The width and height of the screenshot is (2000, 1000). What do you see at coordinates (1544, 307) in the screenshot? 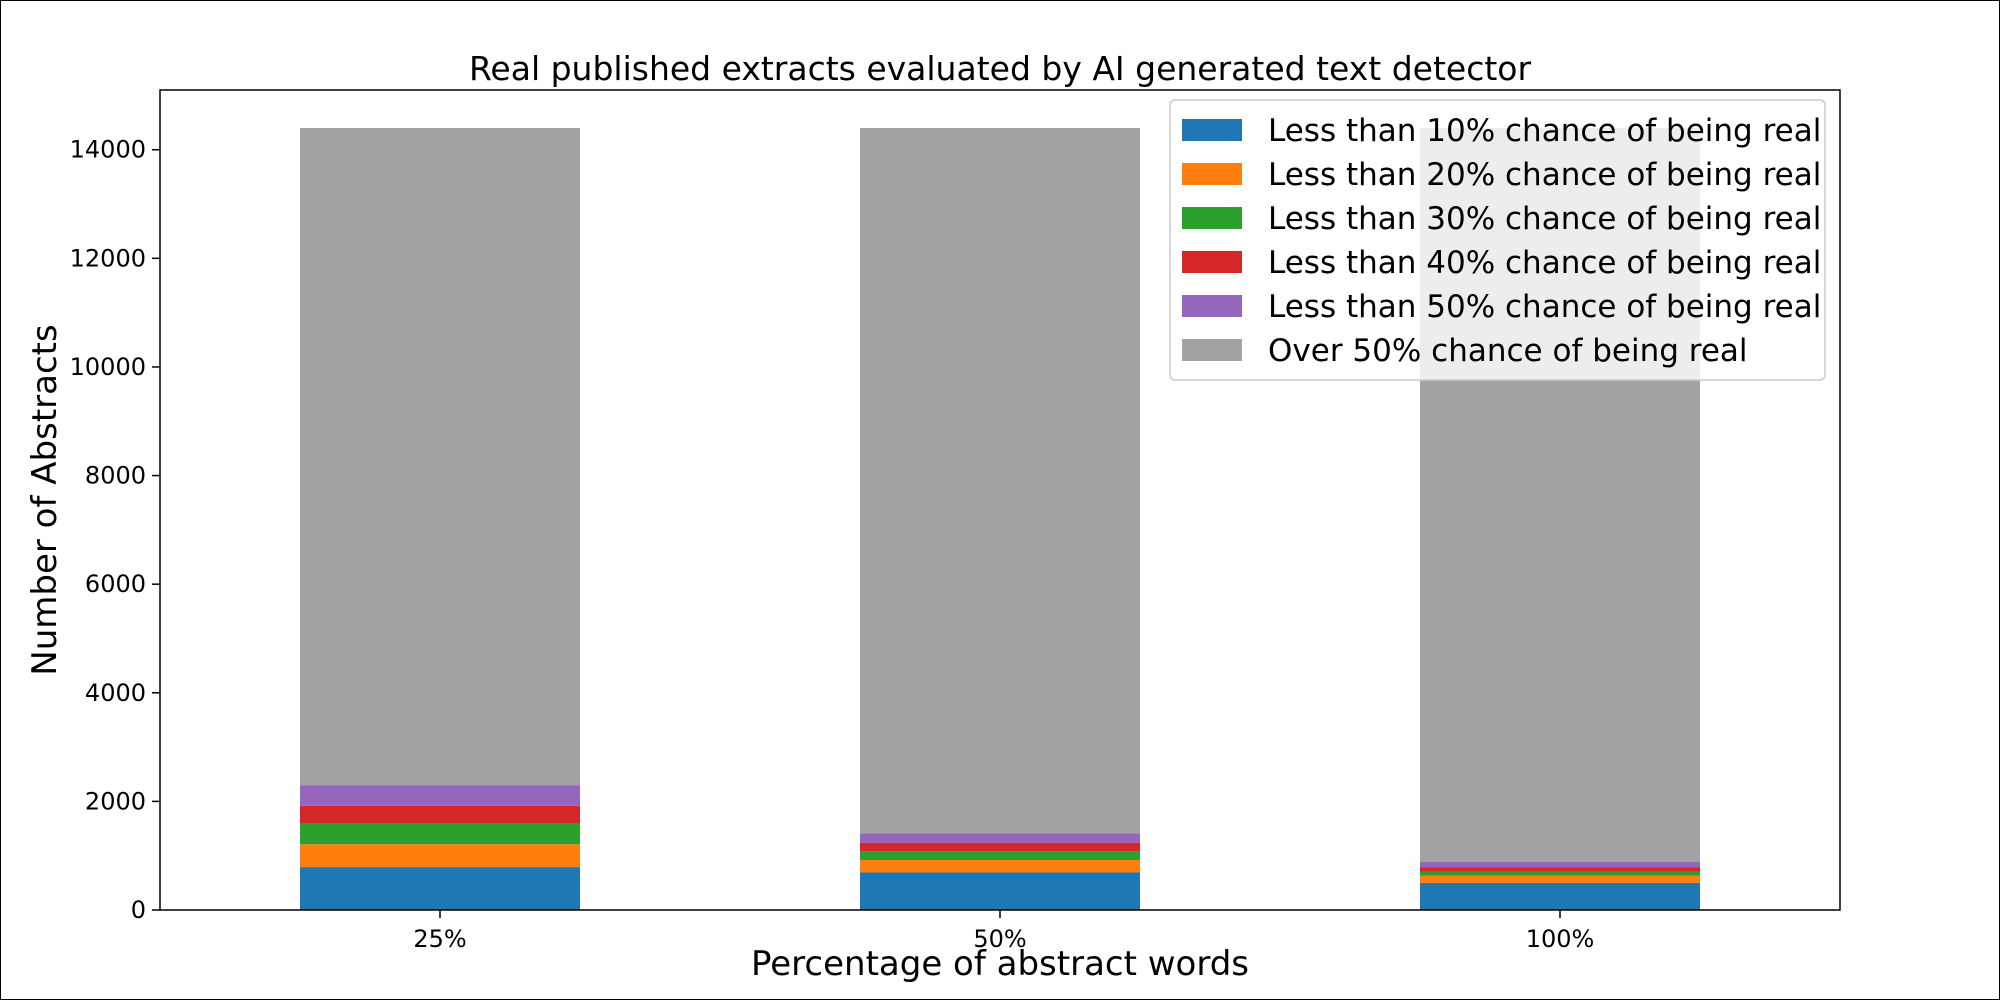
I see `legend-label: Less than 50% chance of being real` at bounding box center [1544, 307].